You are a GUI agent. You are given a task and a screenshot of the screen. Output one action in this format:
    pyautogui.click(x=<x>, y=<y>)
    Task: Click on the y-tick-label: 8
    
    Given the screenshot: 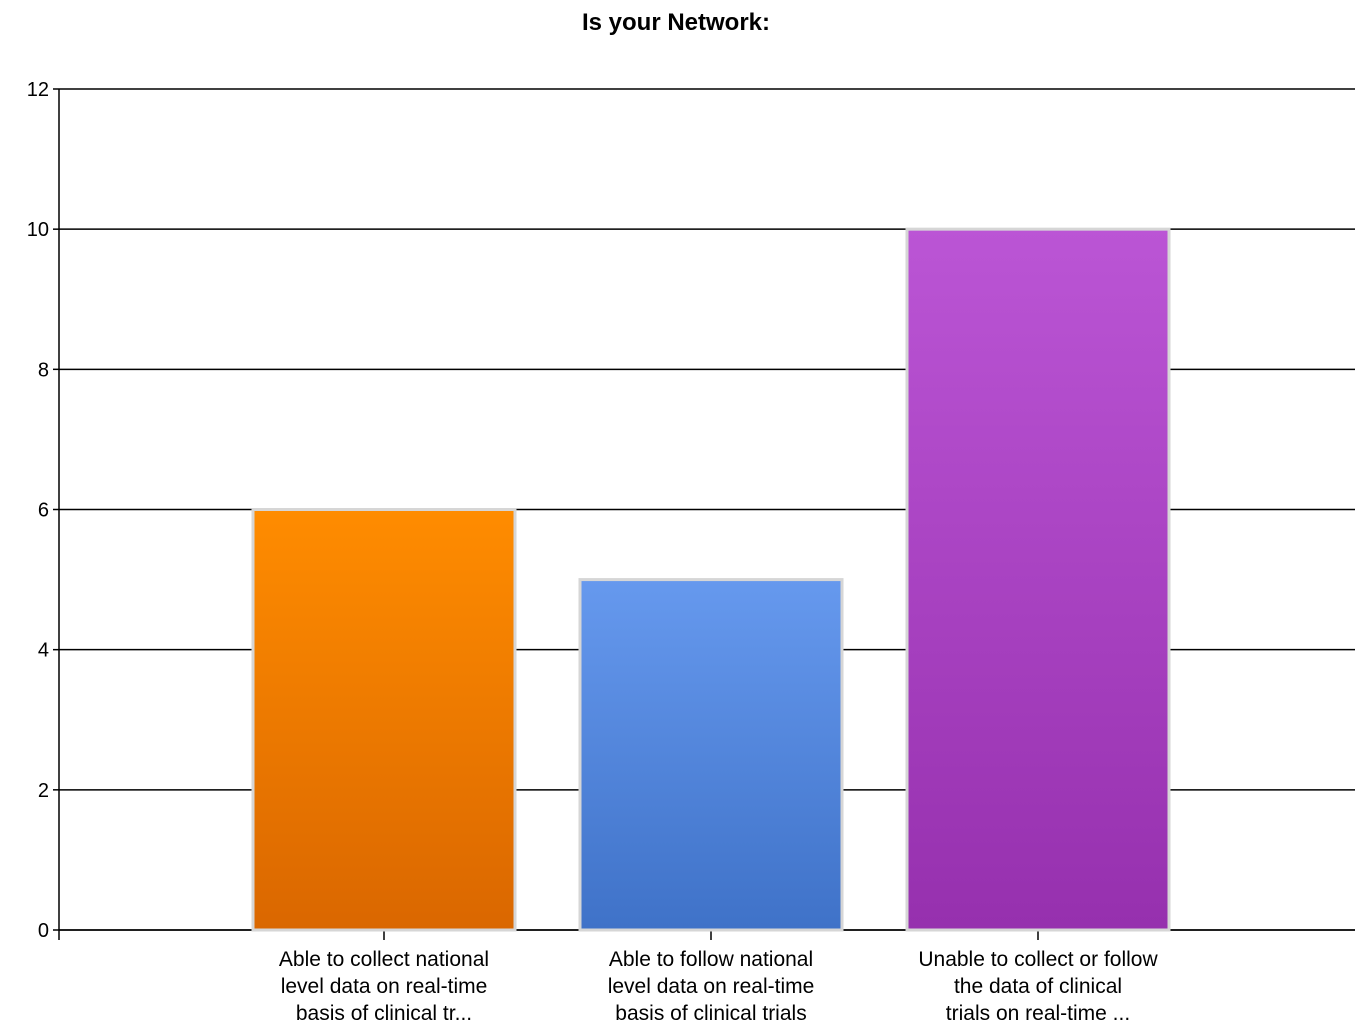 What is the action you would take?
    pyautogui.click(x=43, y=370)
    